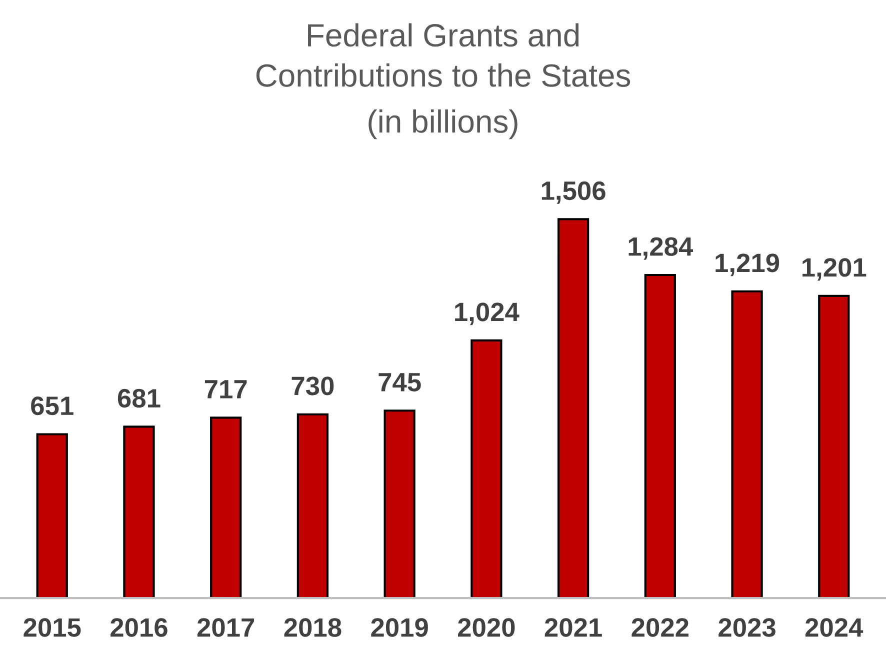 This screenshot has height=663, width=886. What do you see at coordinates (139, 398) in the screenshot?
I see `data-label: 681` at bounding box center [139, 398].